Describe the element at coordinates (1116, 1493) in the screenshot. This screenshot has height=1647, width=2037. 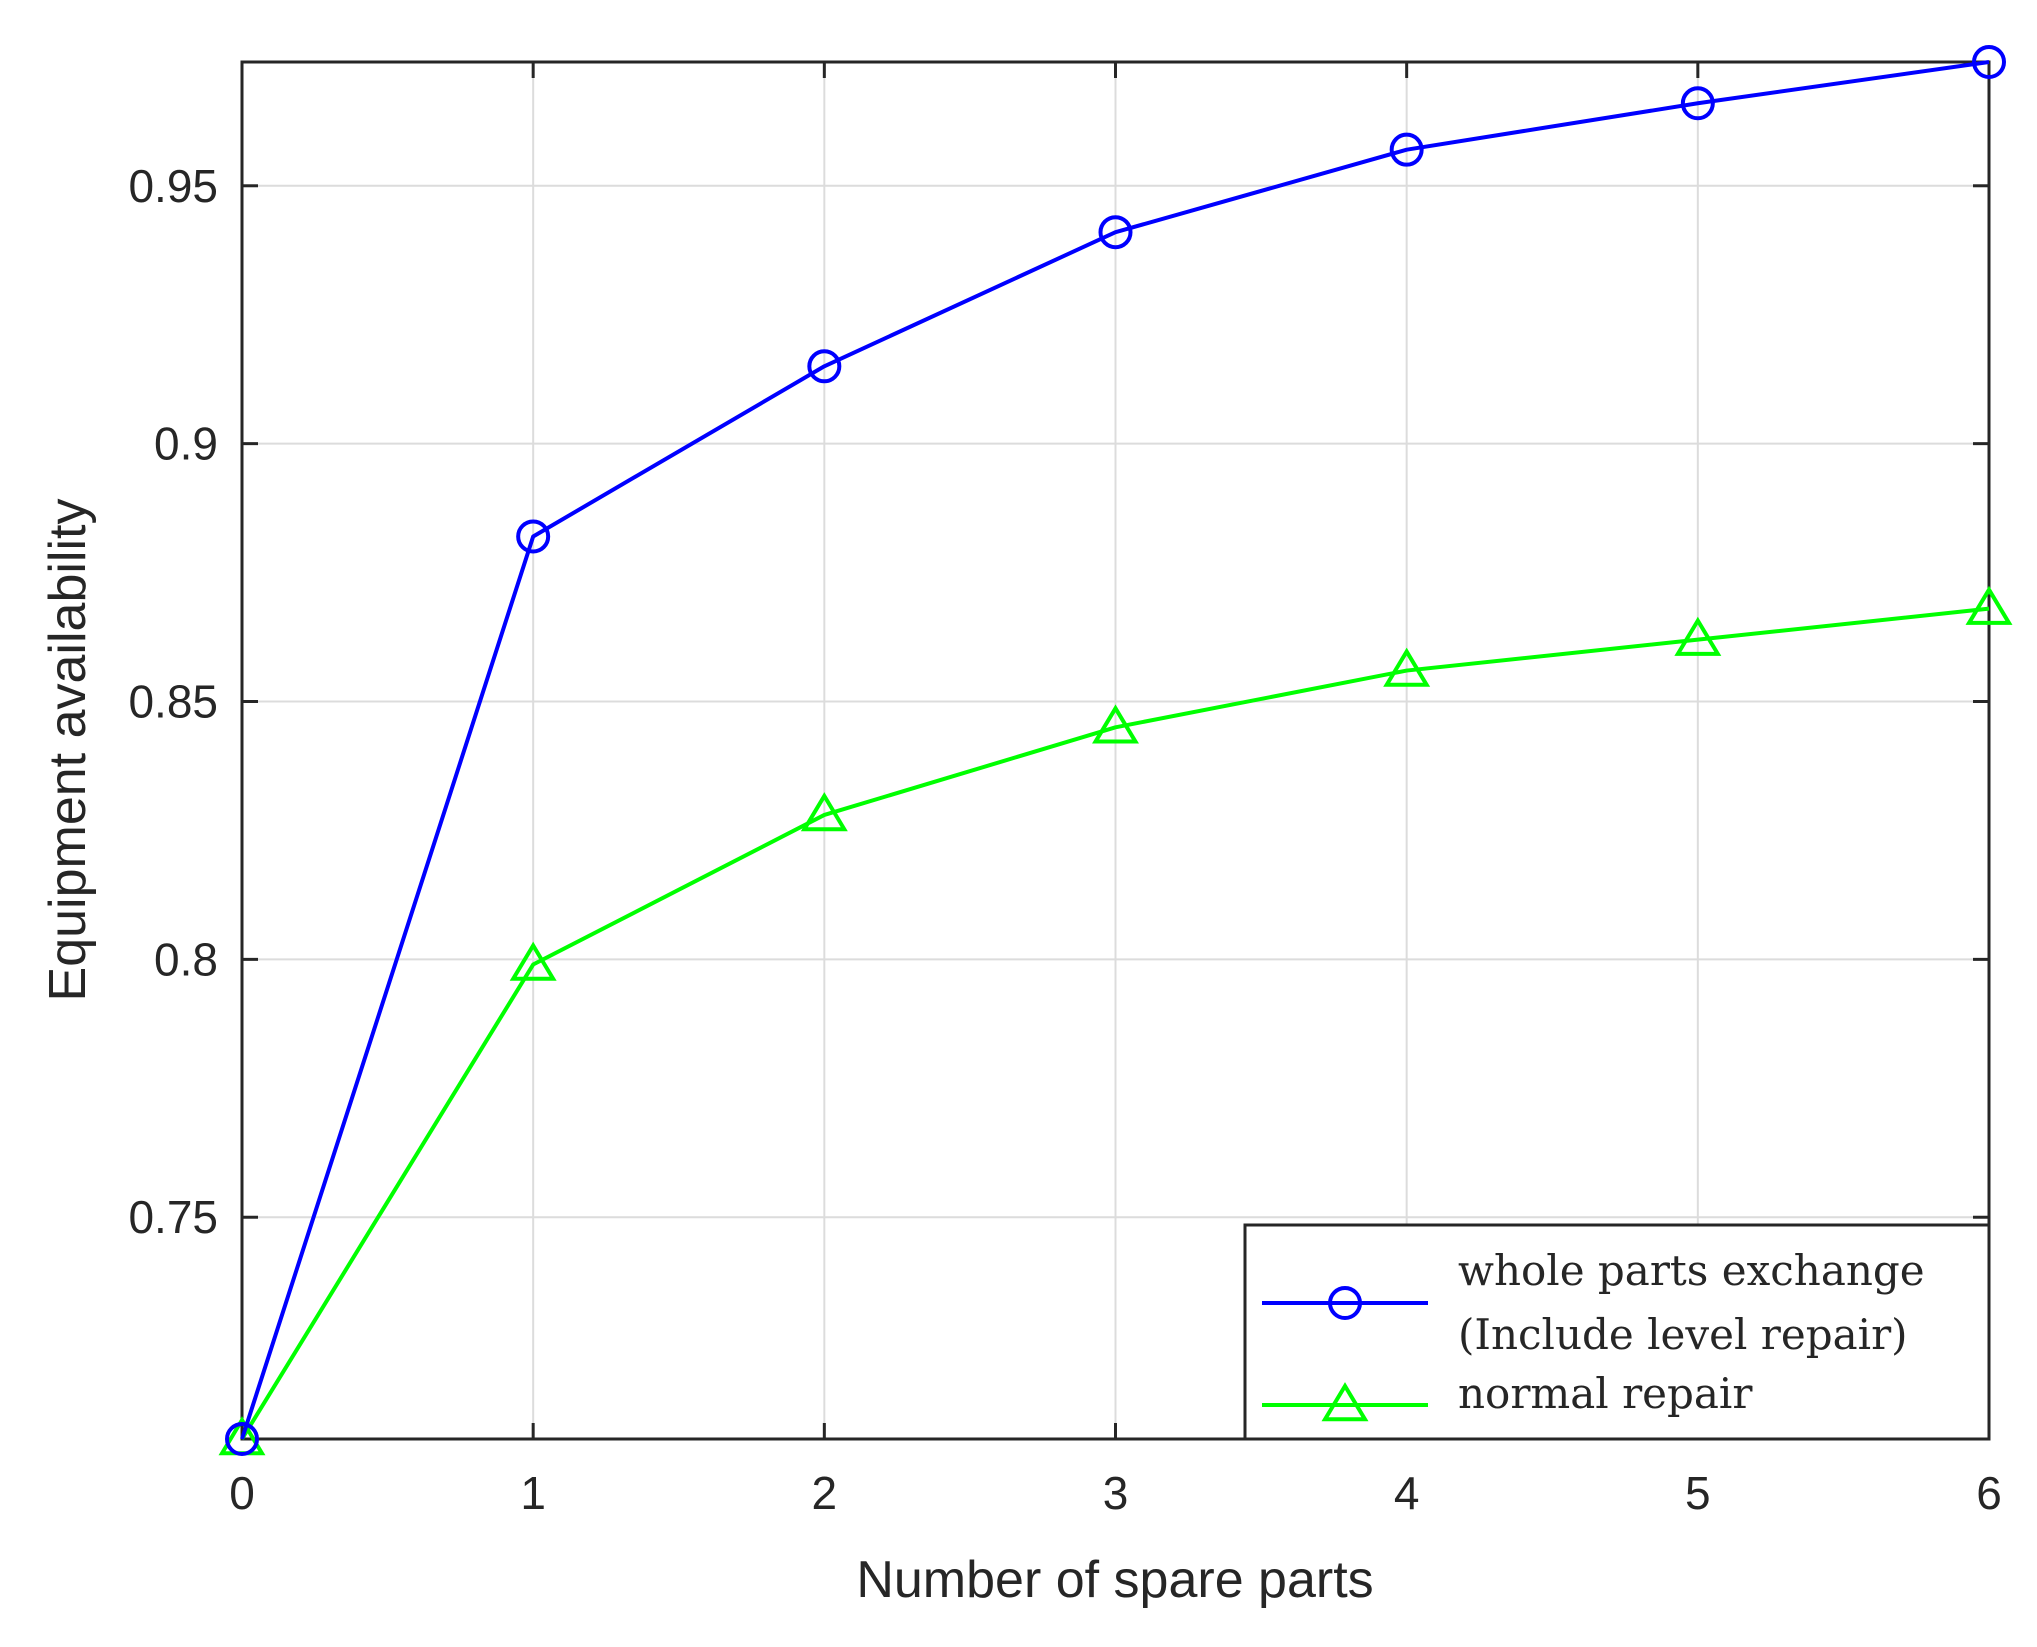
I see `x-tick-label: 3` at that location.